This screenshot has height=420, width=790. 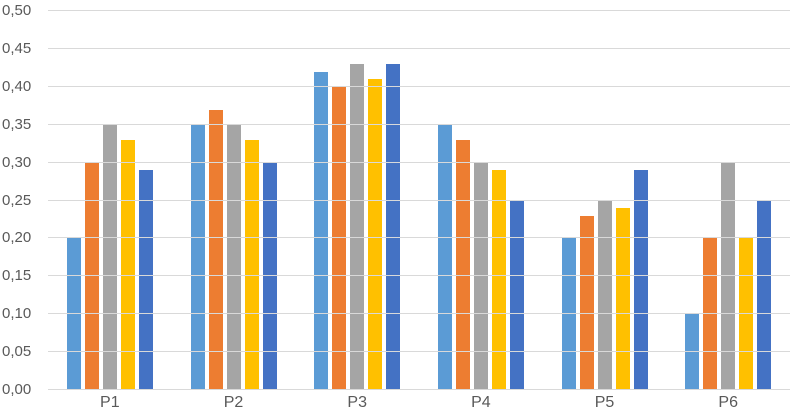 What do you see at coordinates (197, 257) in the screenshot?
I see `bar-series-1-light-blue-p2` at bounding box center [197, 257].